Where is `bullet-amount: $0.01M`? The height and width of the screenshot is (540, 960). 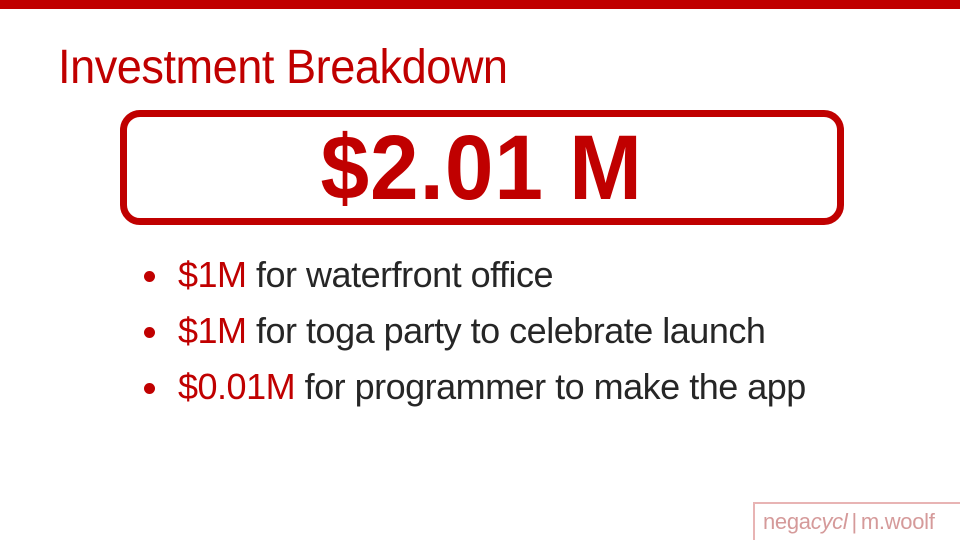 bullet-amount: $0.01M is located at coordinates (237, 386).